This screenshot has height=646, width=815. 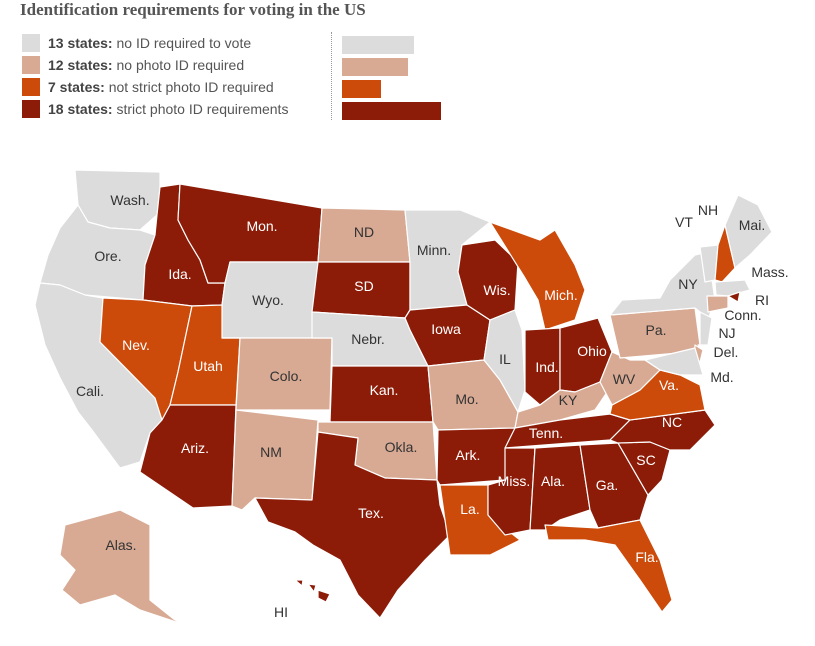 What do you see at coordinates (752, 225) in the screenshot?
I see `state-label-me: Mai.` at bounding box center [752, 225].